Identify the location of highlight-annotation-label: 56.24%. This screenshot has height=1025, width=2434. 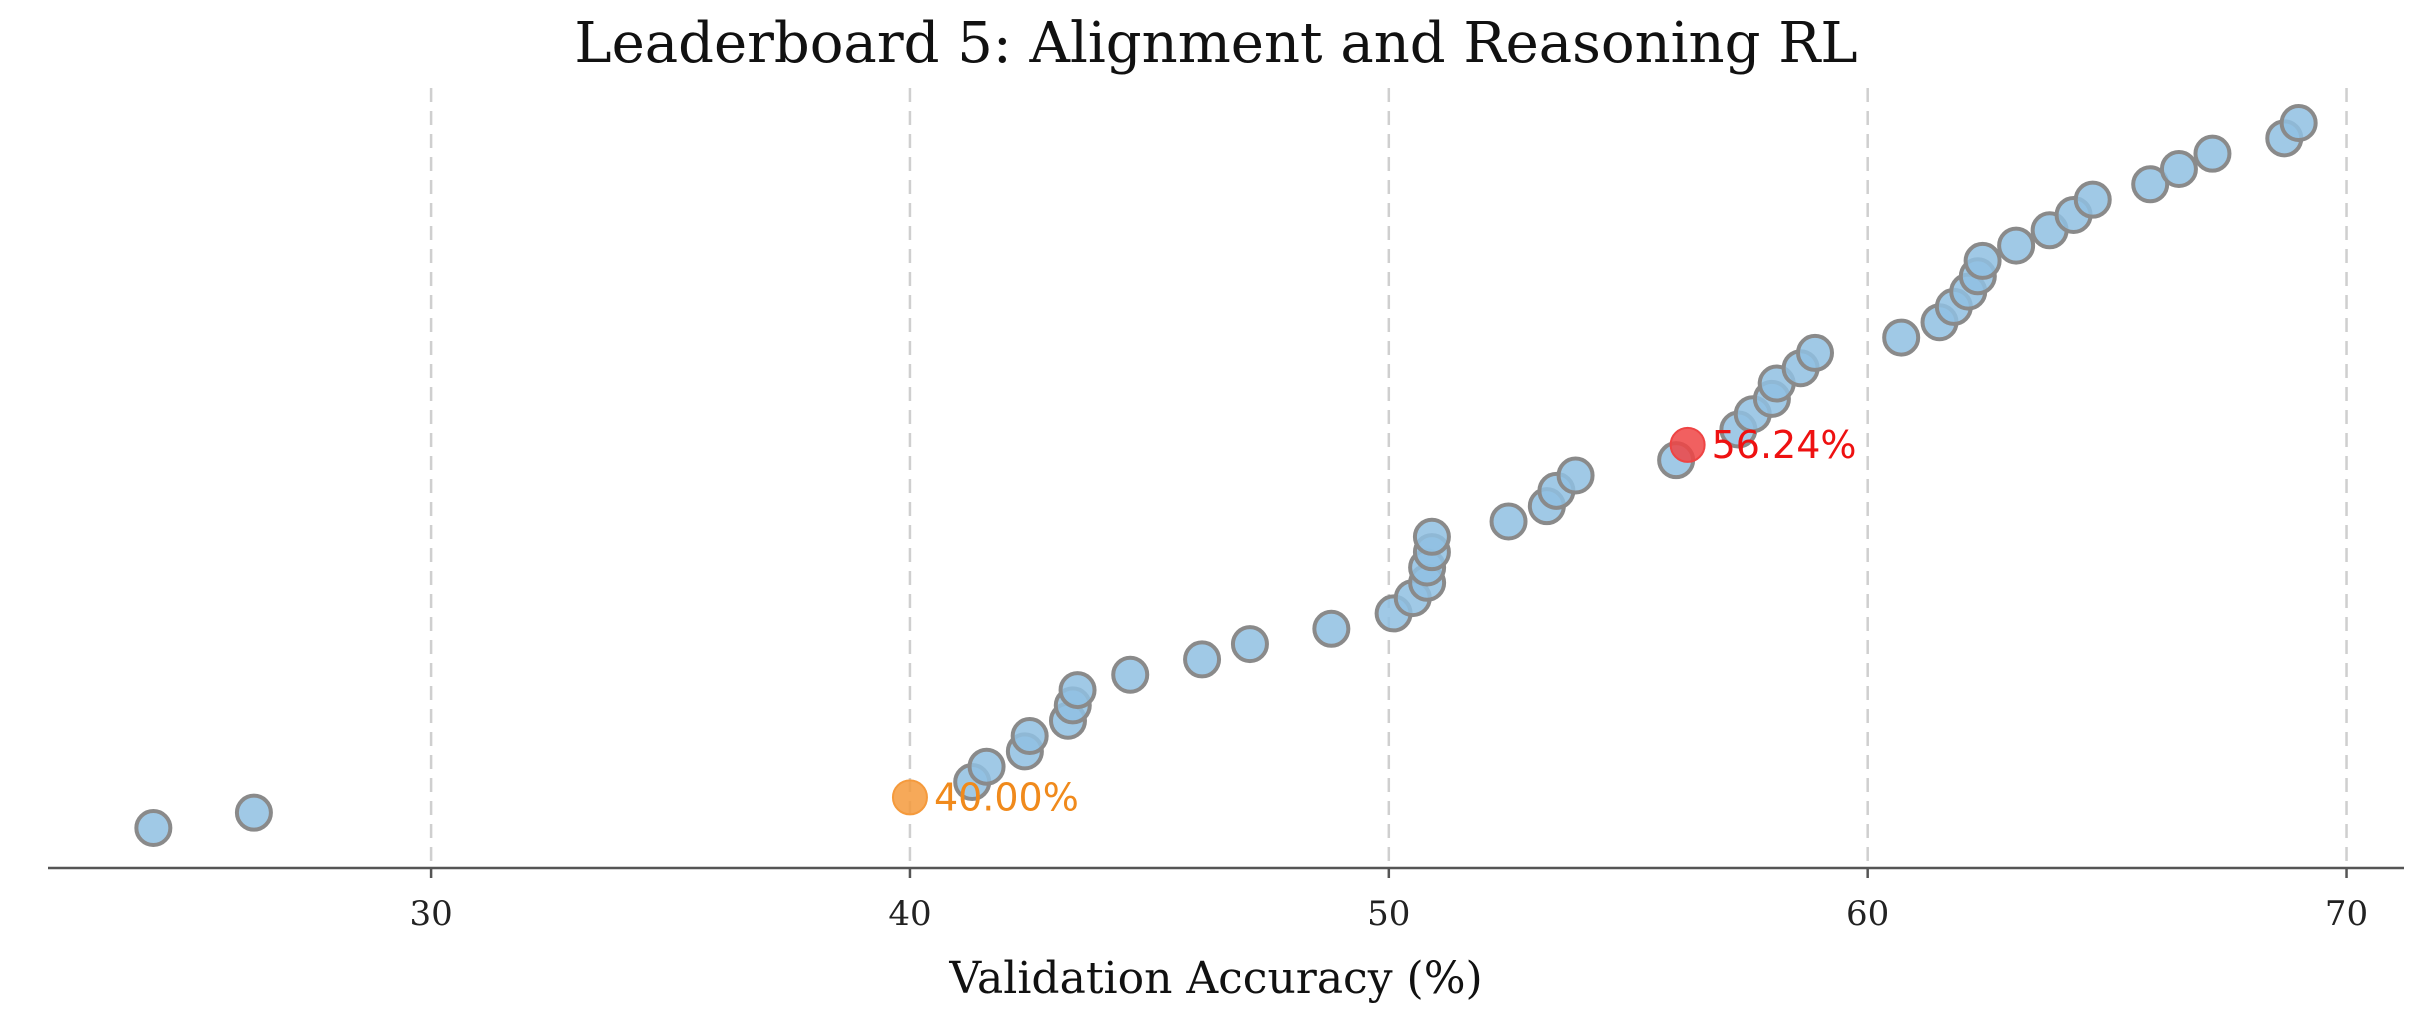
(1784, 445).